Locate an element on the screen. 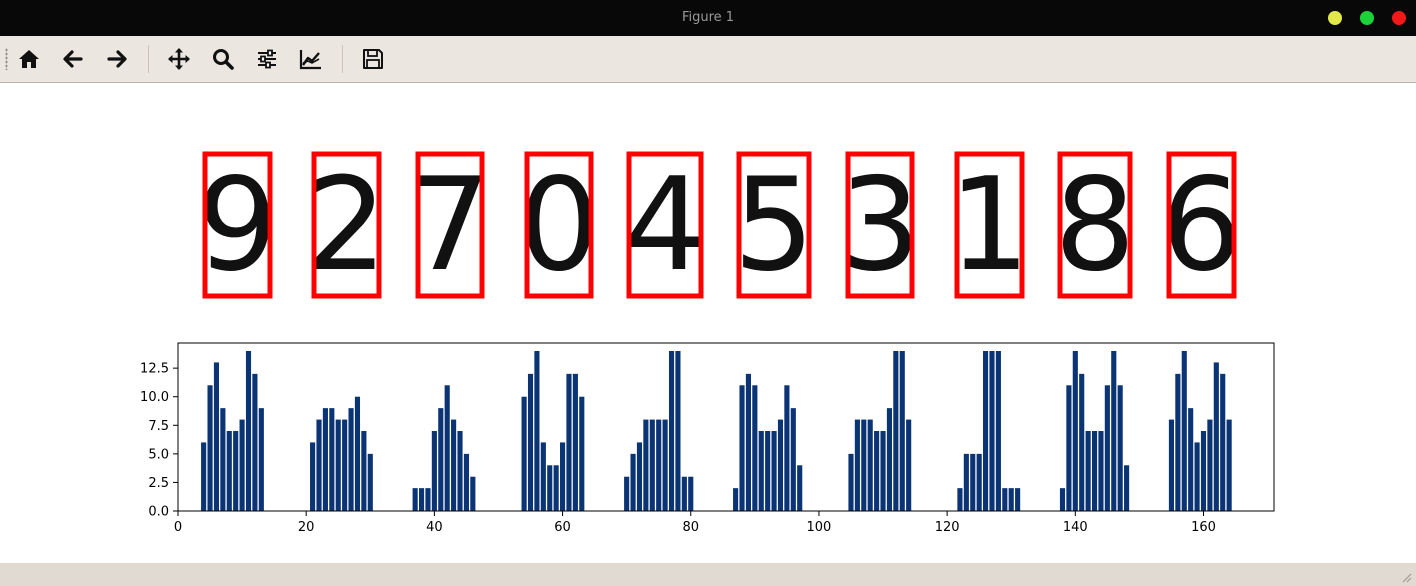  x-tick-label: 120 is located at coordinates (947, 527).